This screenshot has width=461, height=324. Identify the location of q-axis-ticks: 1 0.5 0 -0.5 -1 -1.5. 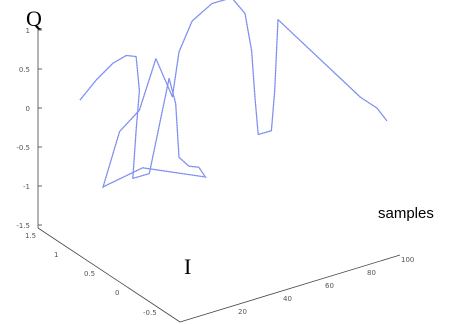
(29, 128).